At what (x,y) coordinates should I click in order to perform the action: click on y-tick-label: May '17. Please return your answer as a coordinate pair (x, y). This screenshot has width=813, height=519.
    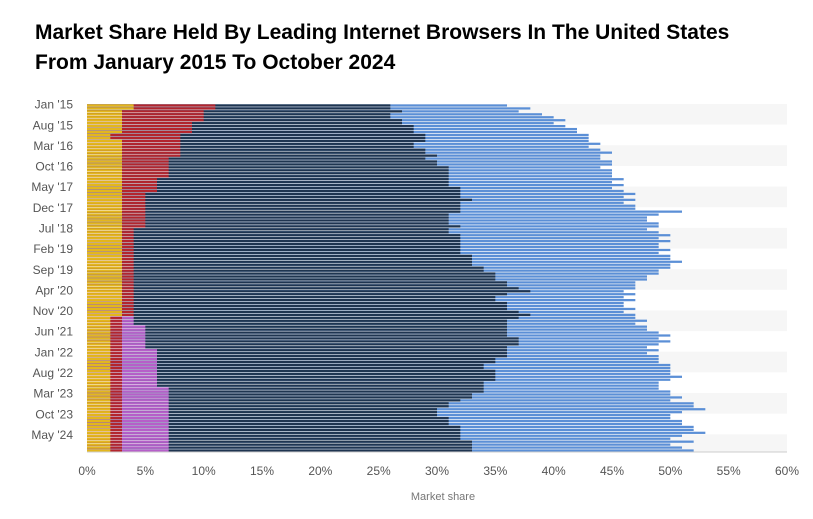
    Looking at the image, I should click on (52, 187).